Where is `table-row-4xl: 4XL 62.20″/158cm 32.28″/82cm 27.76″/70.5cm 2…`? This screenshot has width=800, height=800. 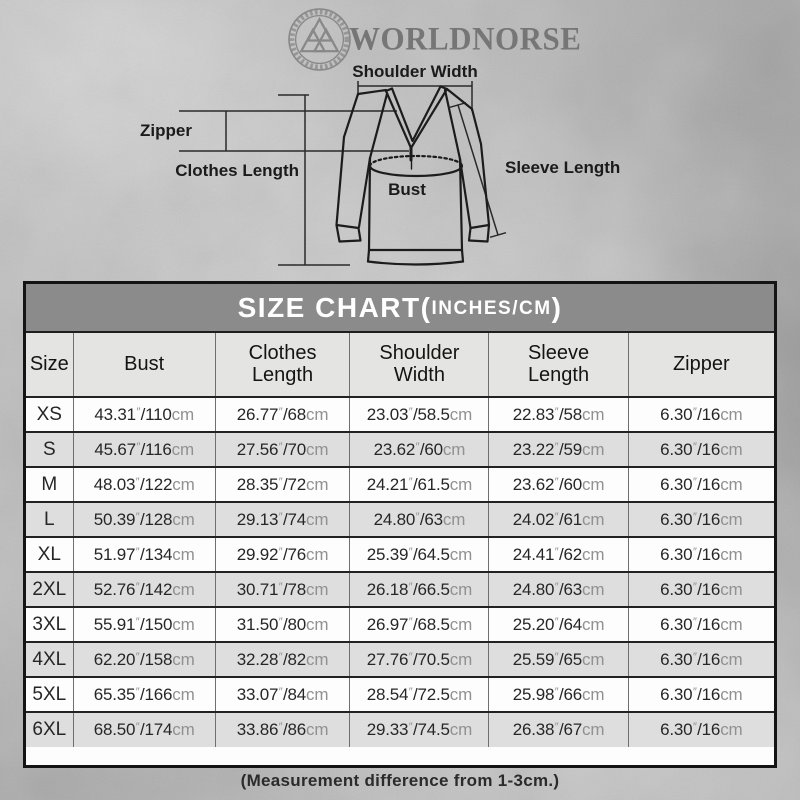 table-row-4xl: 4XL 62.20″/158cm 32.28″/82cm 27.76″/70.5cm 2… is located at coordinates (400, 659).